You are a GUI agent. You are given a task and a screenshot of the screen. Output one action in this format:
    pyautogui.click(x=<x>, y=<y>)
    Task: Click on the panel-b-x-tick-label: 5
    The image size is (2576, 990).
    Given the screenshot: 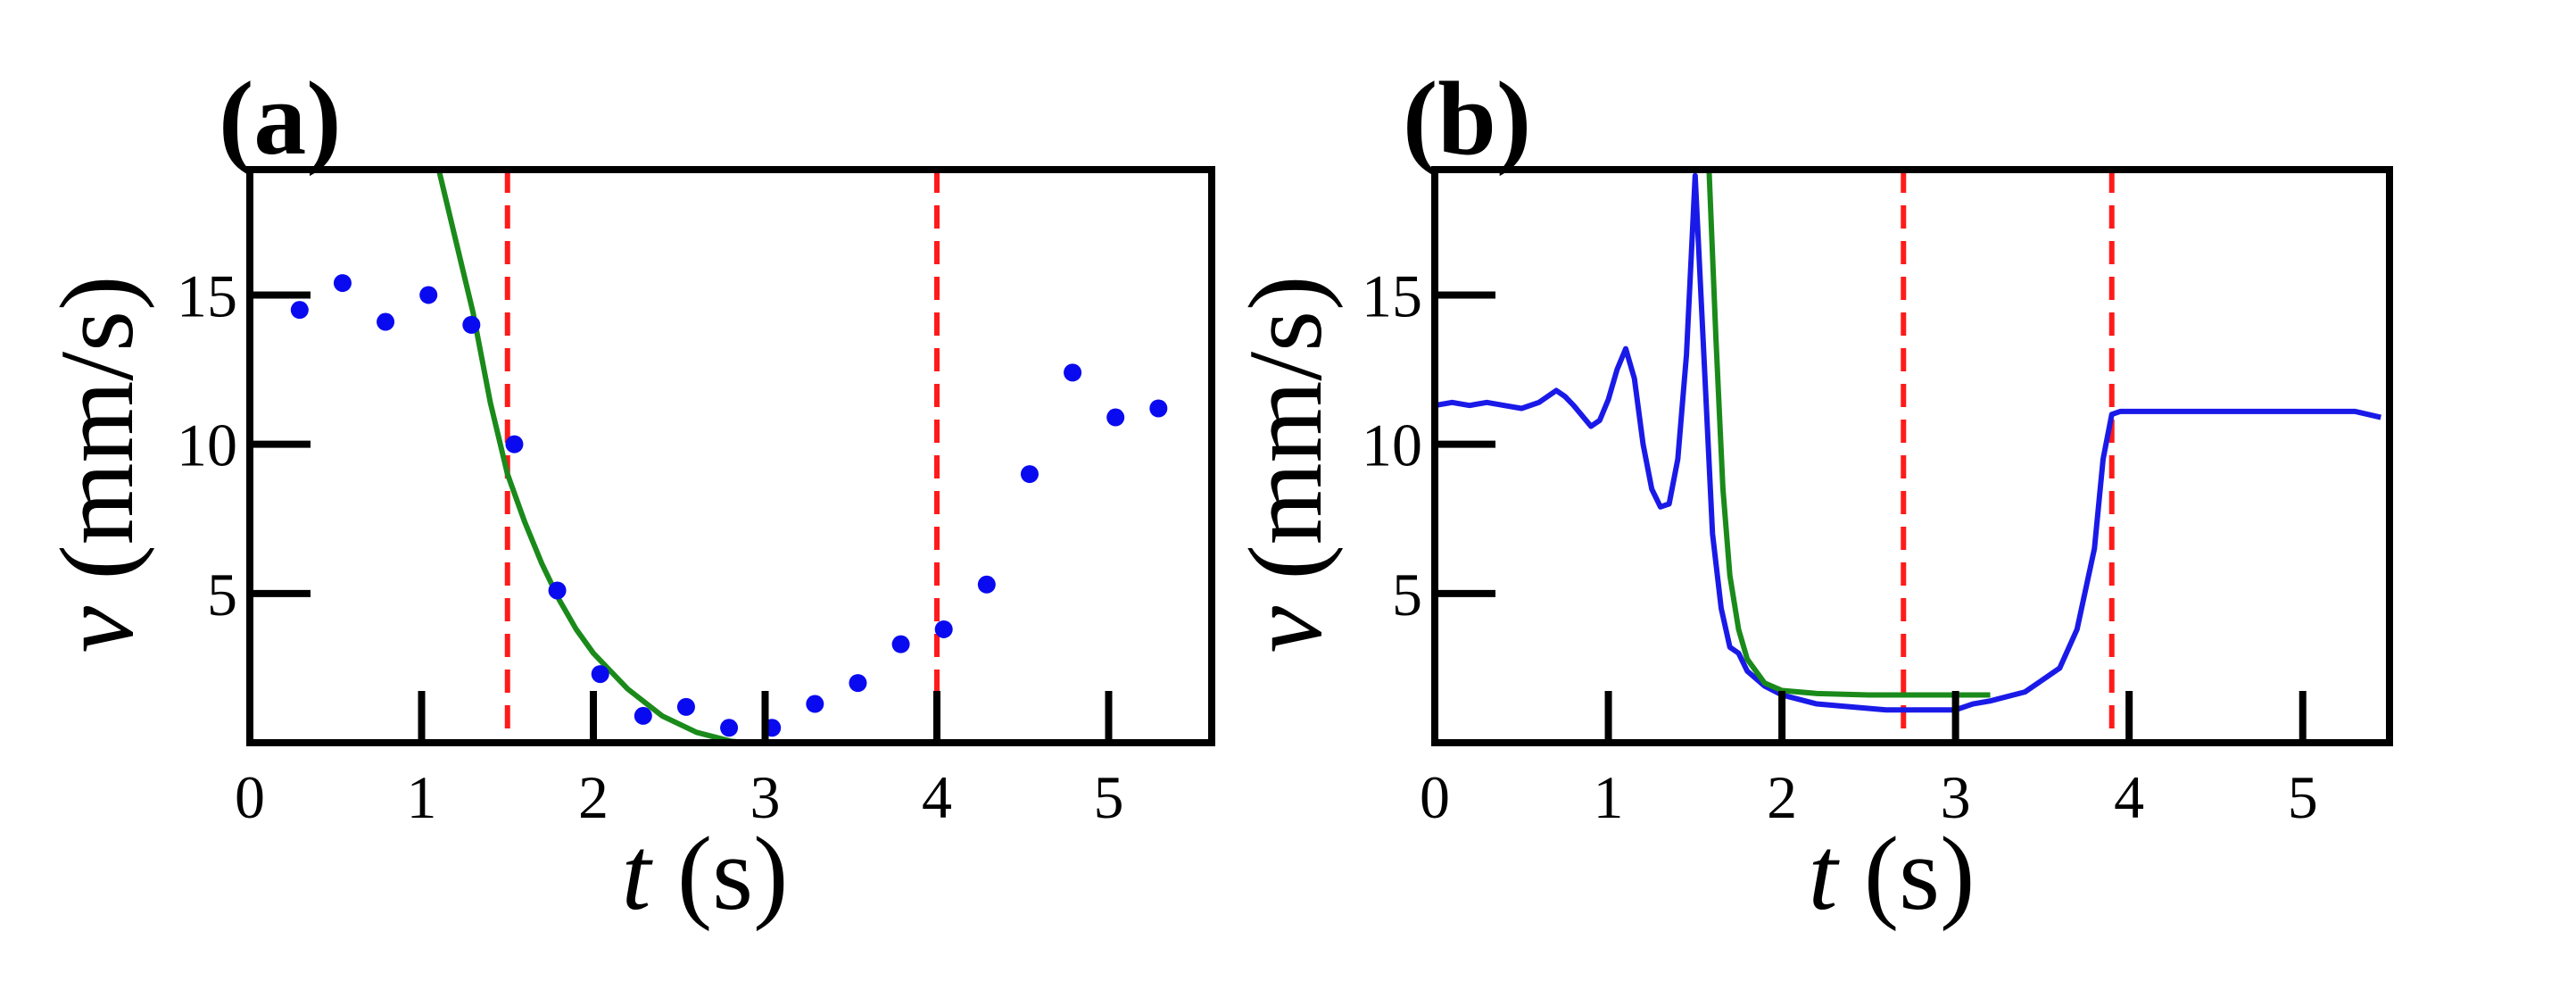 What is the action you would take?
    pyautogui.click(x=2303, y=797)
    